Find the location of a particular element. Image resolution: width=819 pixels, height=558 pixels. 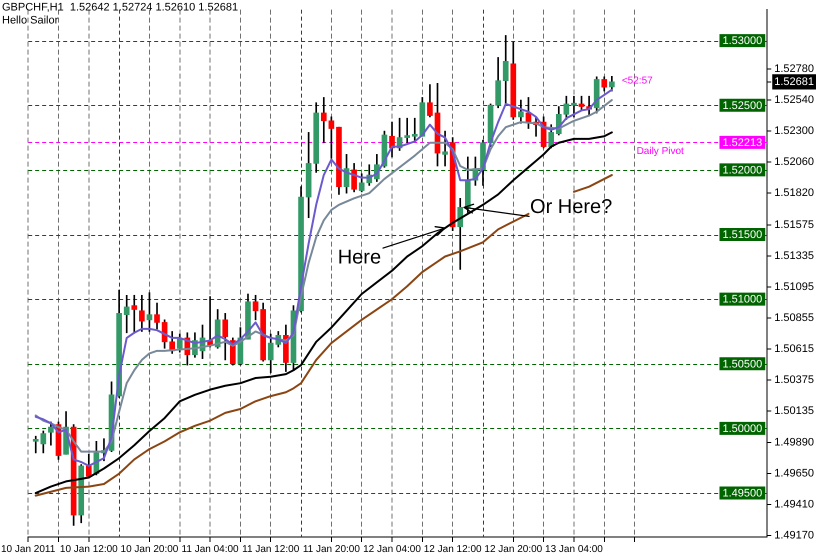

ref-line-label: 1.52000 is located at coordinates (742, 170).